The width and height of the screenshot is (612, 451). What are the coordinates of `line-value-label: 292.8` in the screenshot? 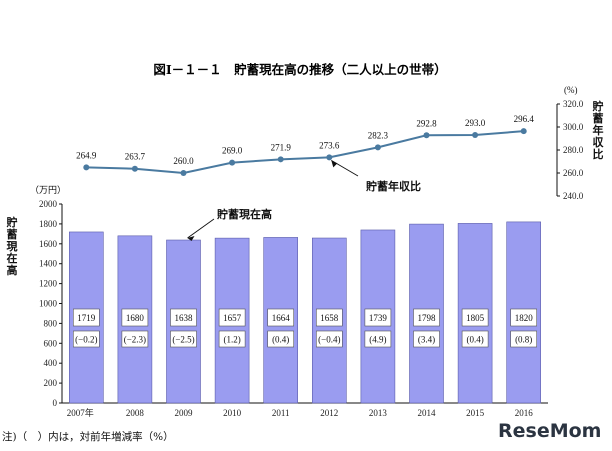 It's located at (426, 123).